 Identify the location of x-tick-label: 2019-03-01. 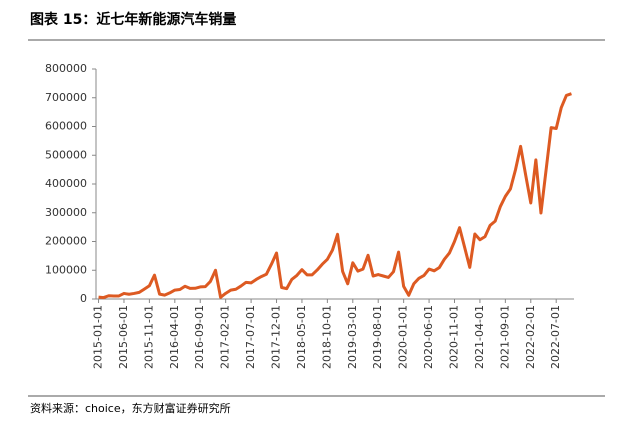
(352, 337).